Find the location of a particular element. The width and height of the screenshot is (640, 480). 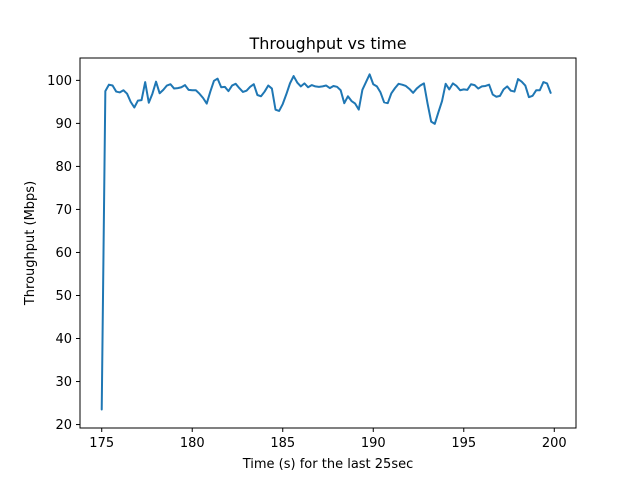

y-tick-label: 90 is located at coordinates (63, 124).